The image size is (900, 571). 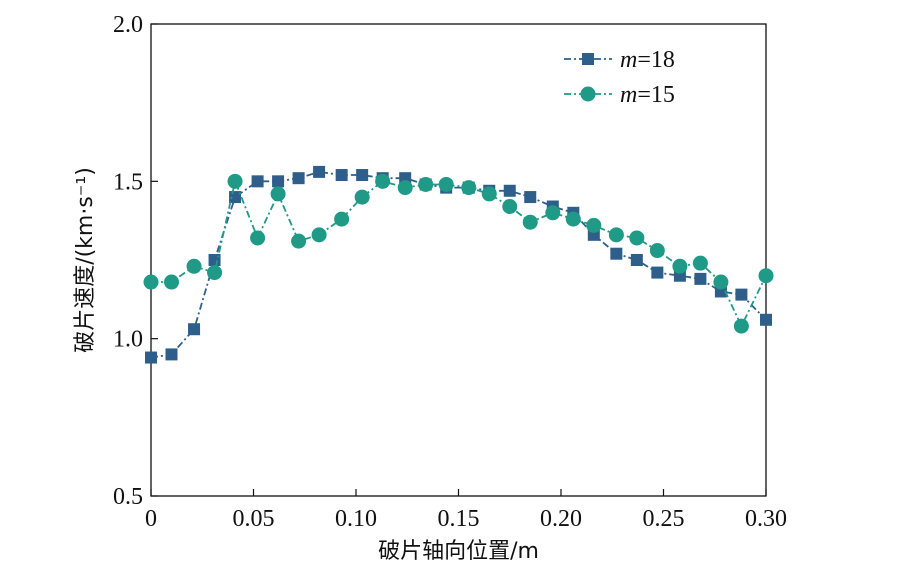 What do you see at coordinates (459, 519) in the screenshot?
I see `x-tick-label: 0.15` at bounding box center [459, 519].